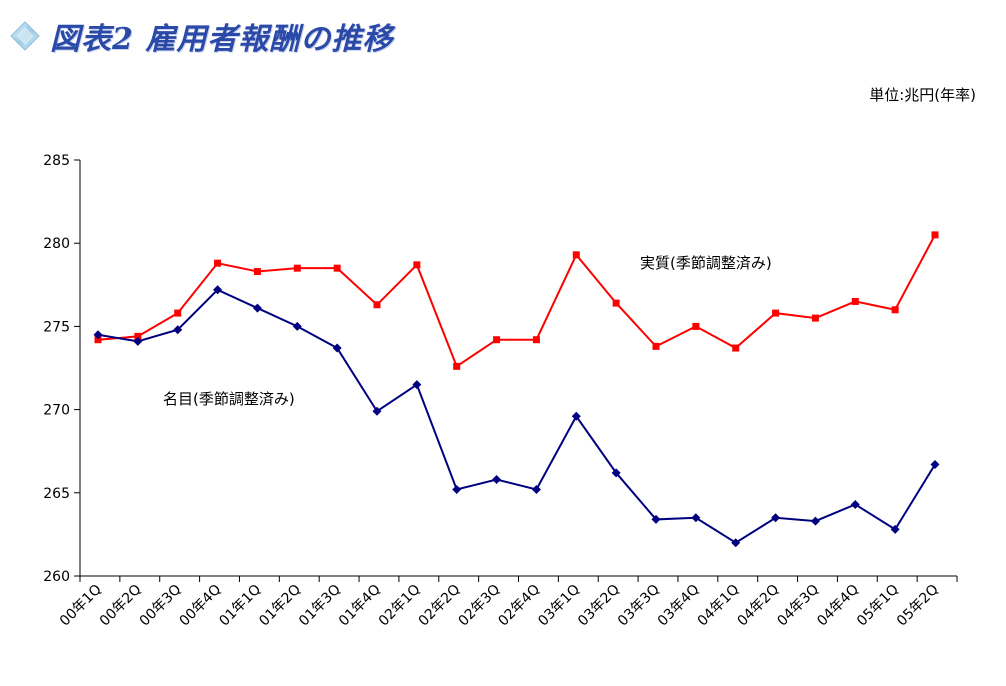 This screenshot has height=686, width=1006. Describe the element at coordinates (56, 411) in the screenshot. I see `y-tick-label: 270` at that location.